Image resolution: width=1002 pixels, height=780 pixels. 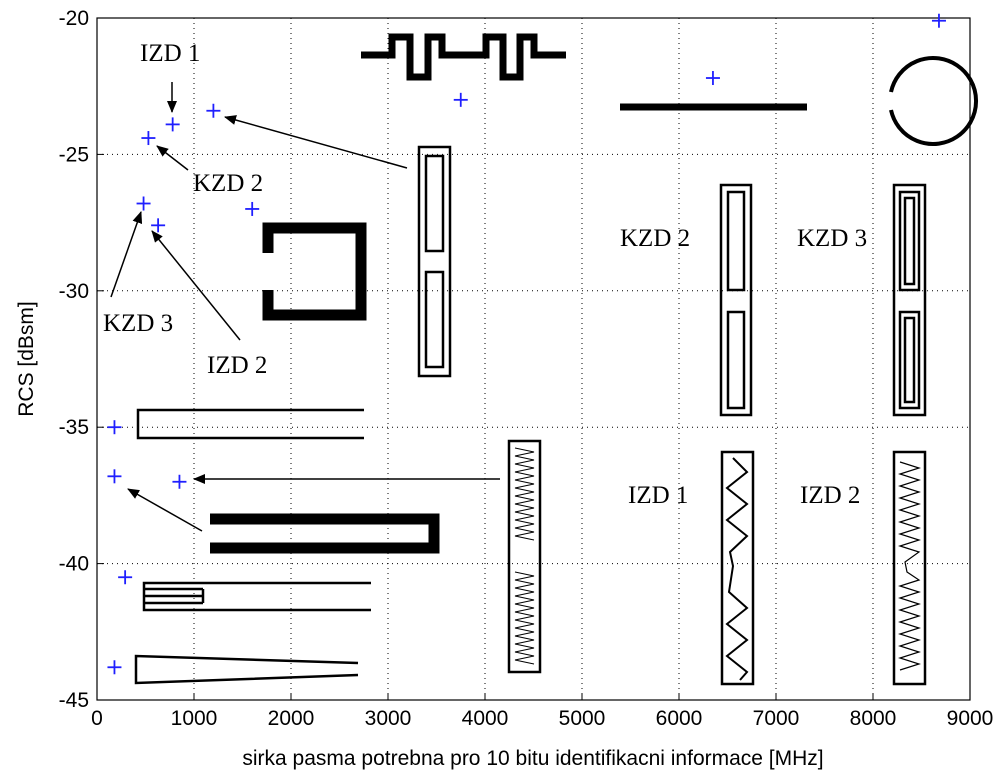 What do you see at coordinates (256, 596) in the screenshot?
I see `interdigital-bar-icon` at bounding box center [256, 596].